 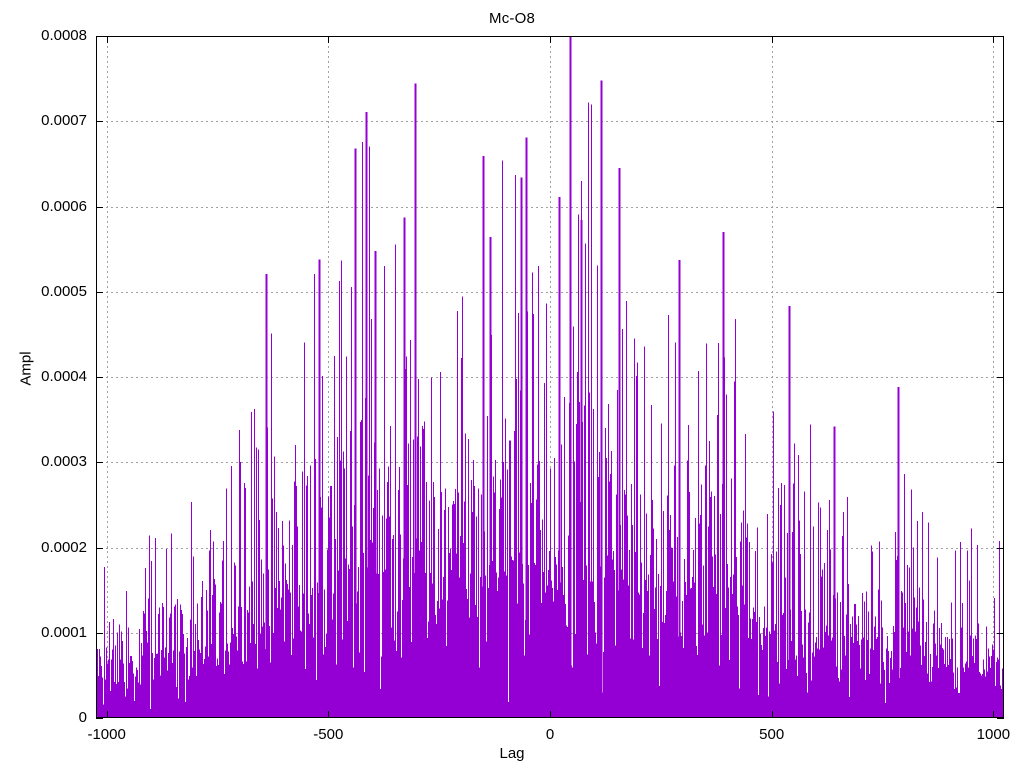 What do you see at coordinates (82, 717) in the screenshot?
I see `y-tick-label: 0` at bounding box center [82, 717].